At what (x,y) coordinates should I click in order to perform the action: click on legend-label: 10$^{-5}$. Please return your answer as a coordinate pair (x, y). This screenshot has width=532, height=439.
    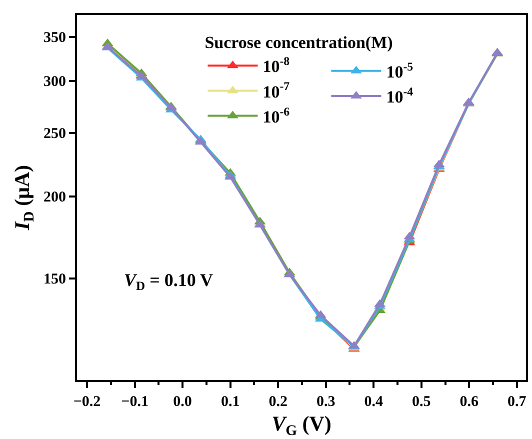
    Looking at the image, I should click on (400, 70).